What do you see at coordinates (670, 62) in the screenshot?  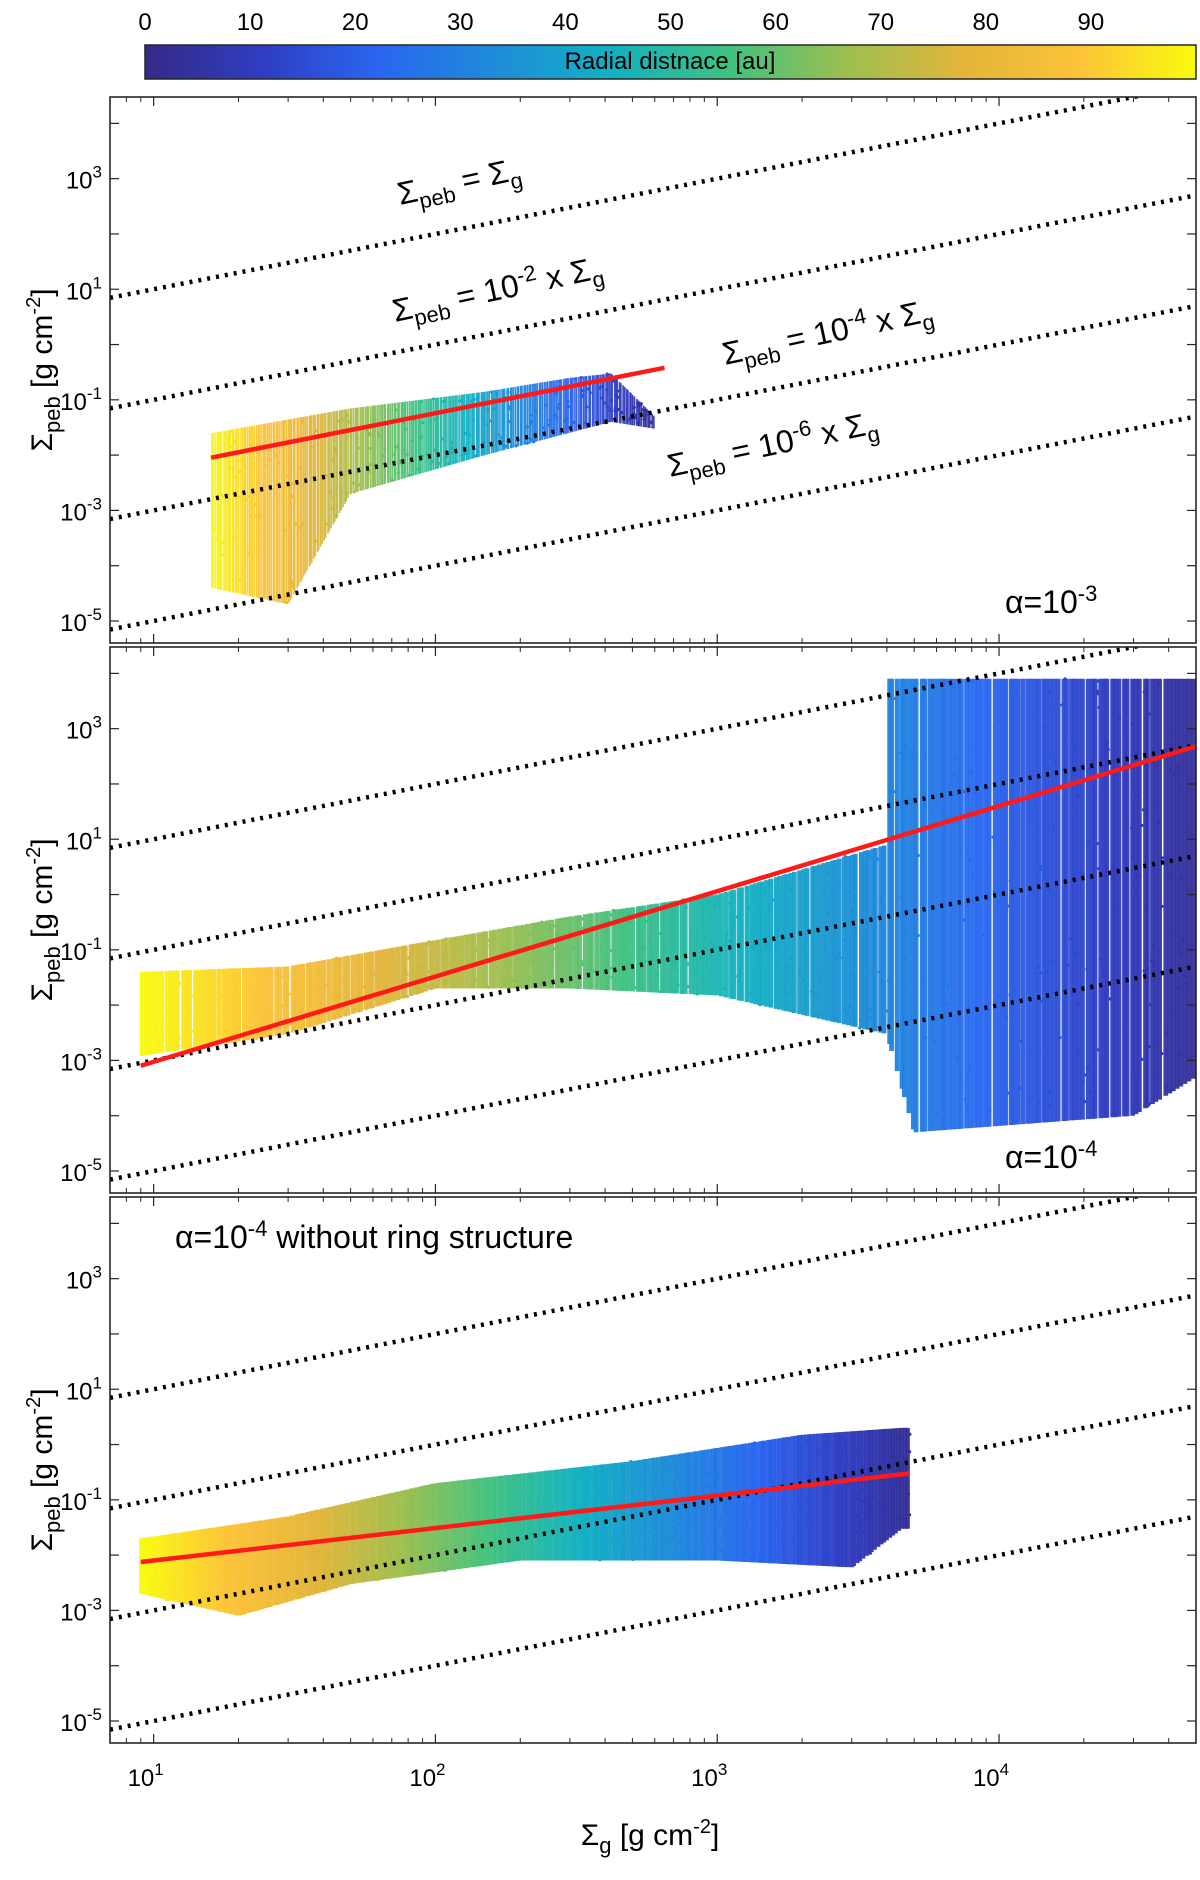 I see `colorbar-strip` at bounding box center [670, 62].